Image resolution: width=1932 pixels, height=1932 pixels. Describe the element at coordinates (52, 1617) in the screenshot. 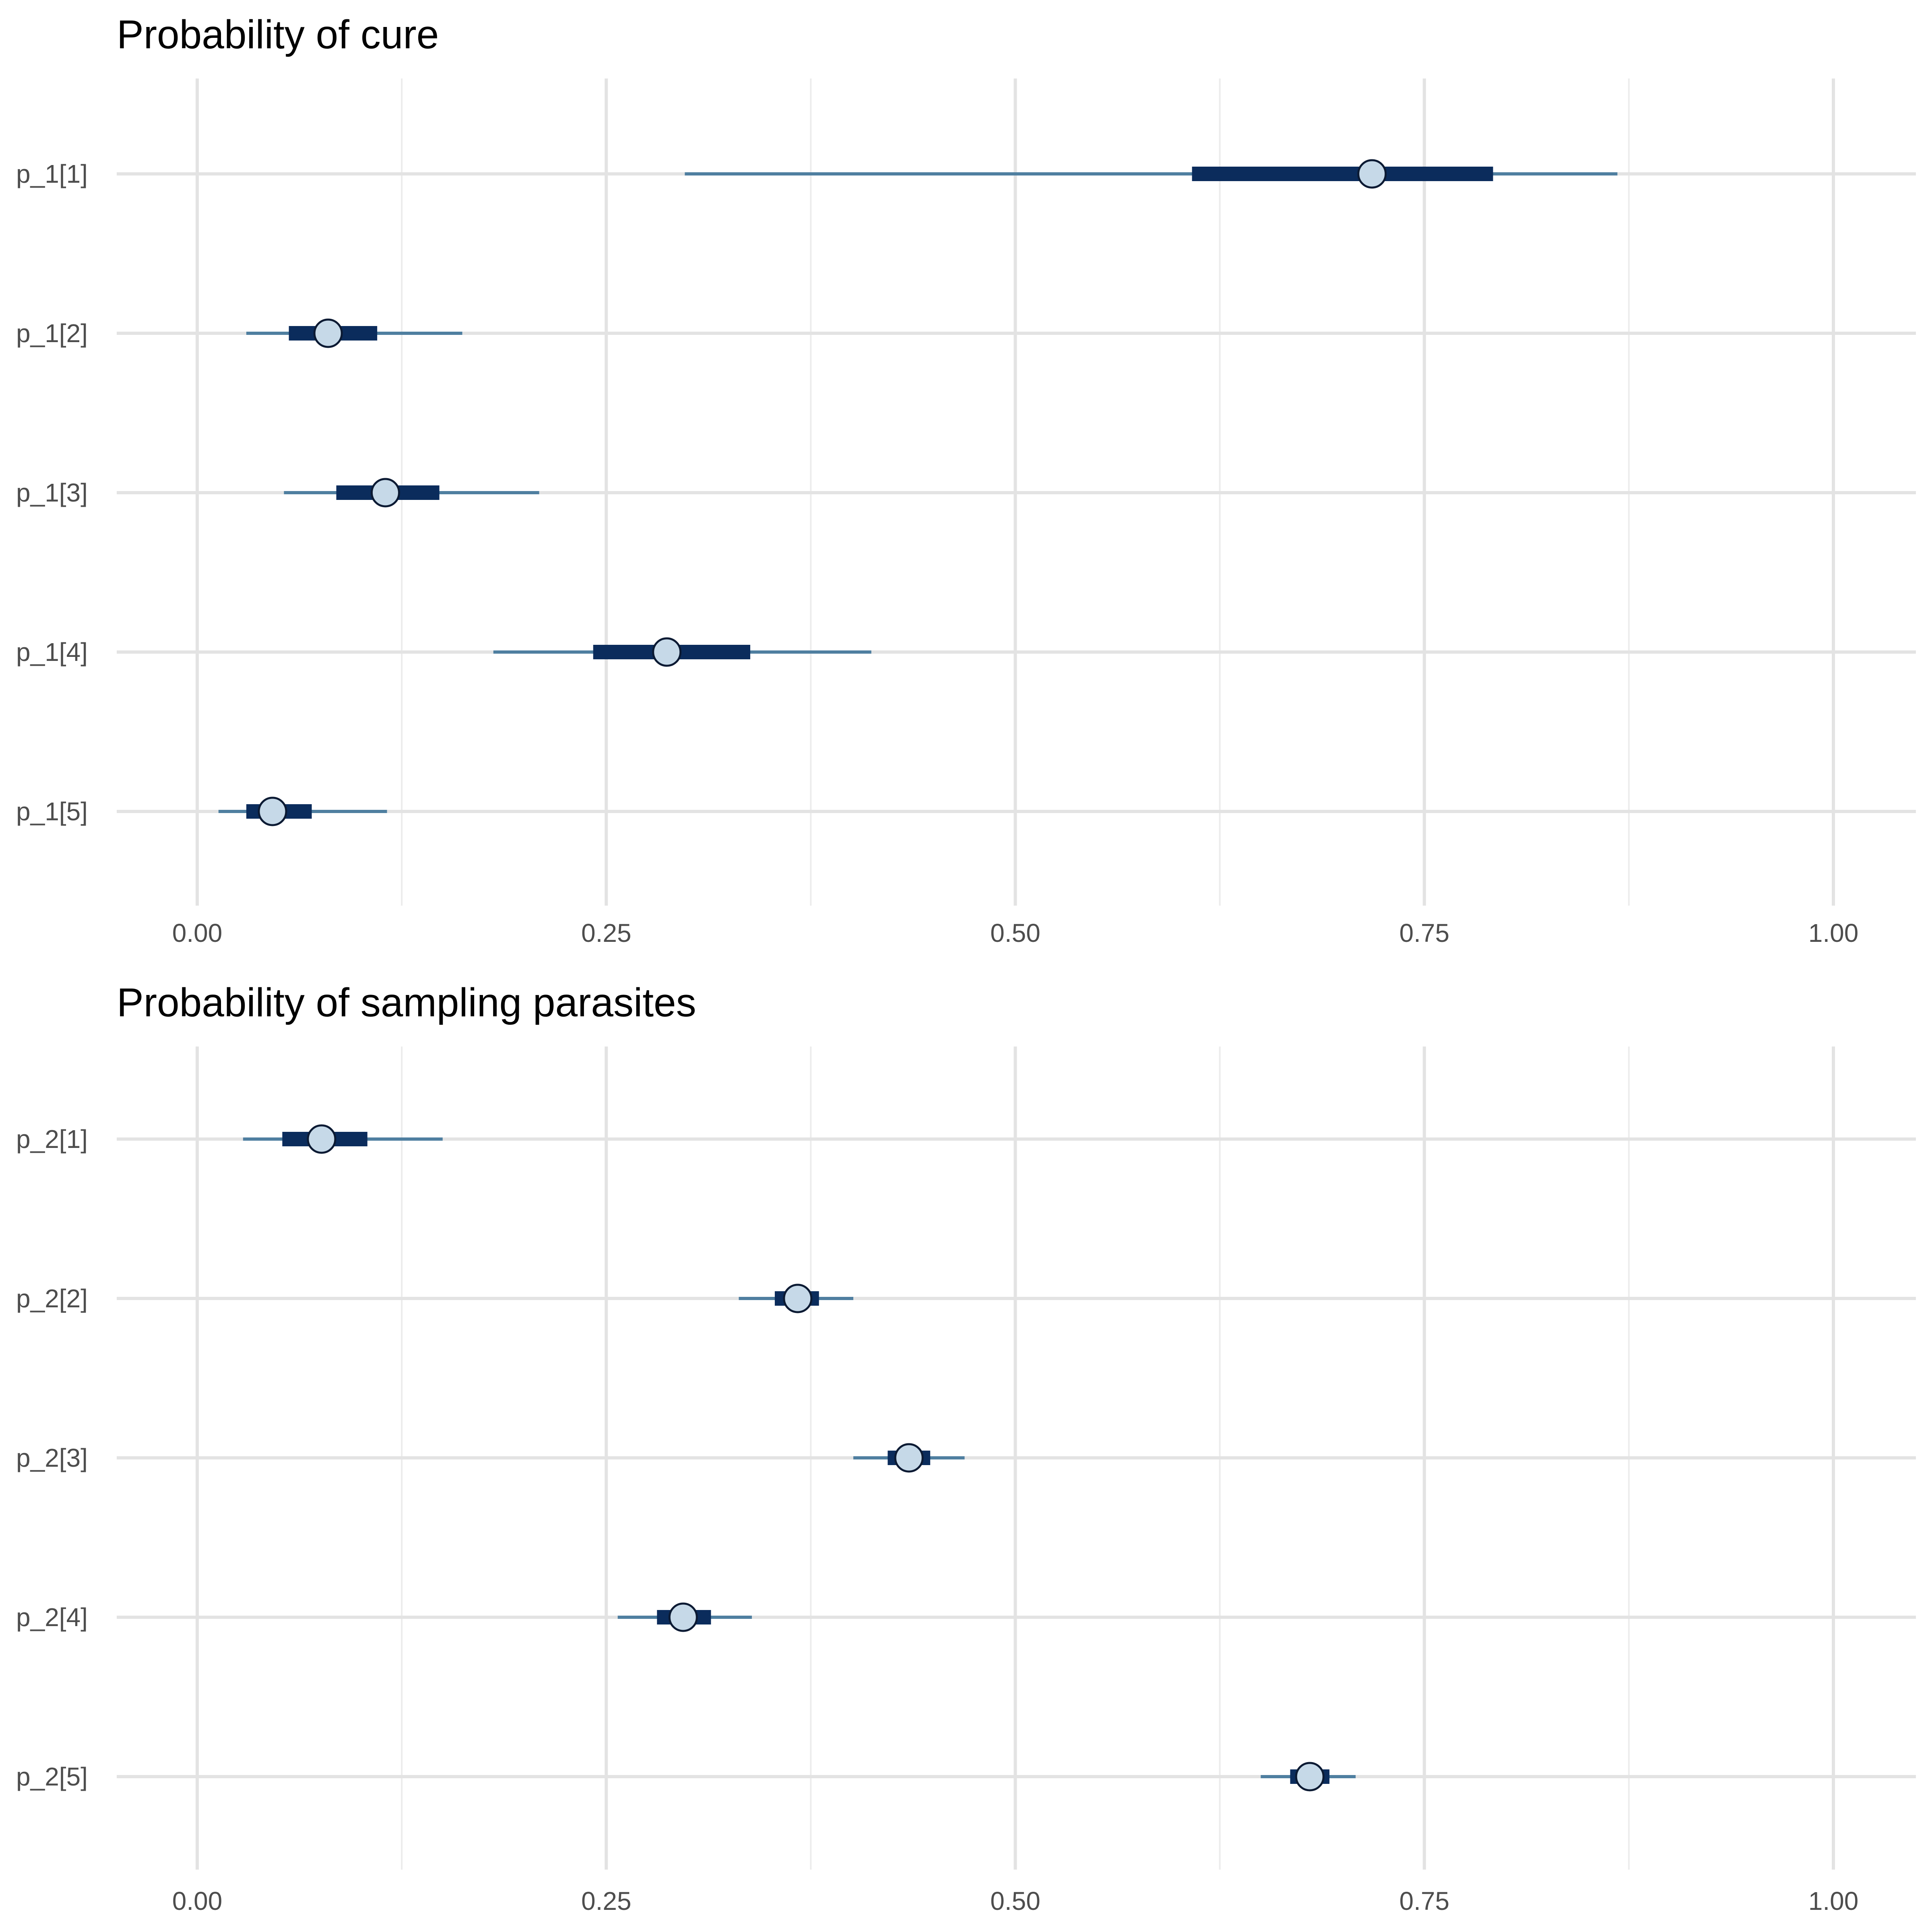

I see `y-category-label: p_2[4]` at that location.